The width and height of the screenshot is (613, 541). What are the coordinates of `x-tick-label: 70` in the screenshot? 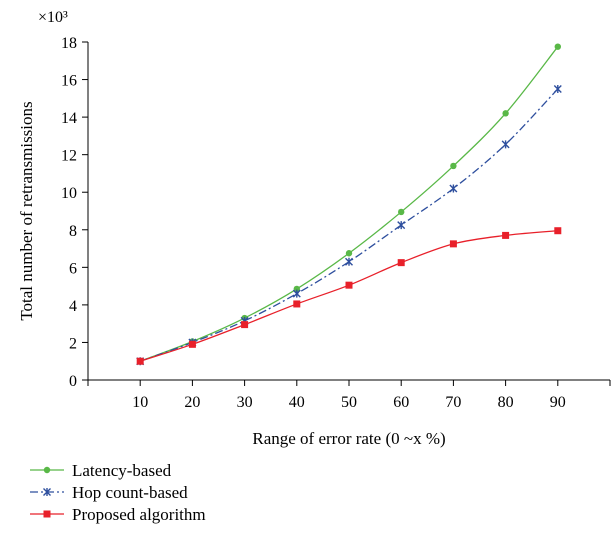 It's located at (453, 402).